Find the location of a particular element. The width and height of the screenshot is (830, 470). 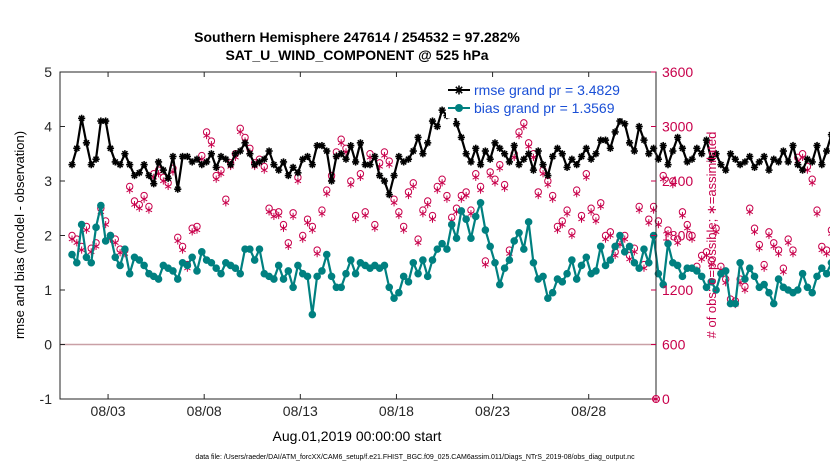

chart-title-line2: SAT_U_WIND_COMPONENT @ 525 hPa is located at coordinates (356, 55).